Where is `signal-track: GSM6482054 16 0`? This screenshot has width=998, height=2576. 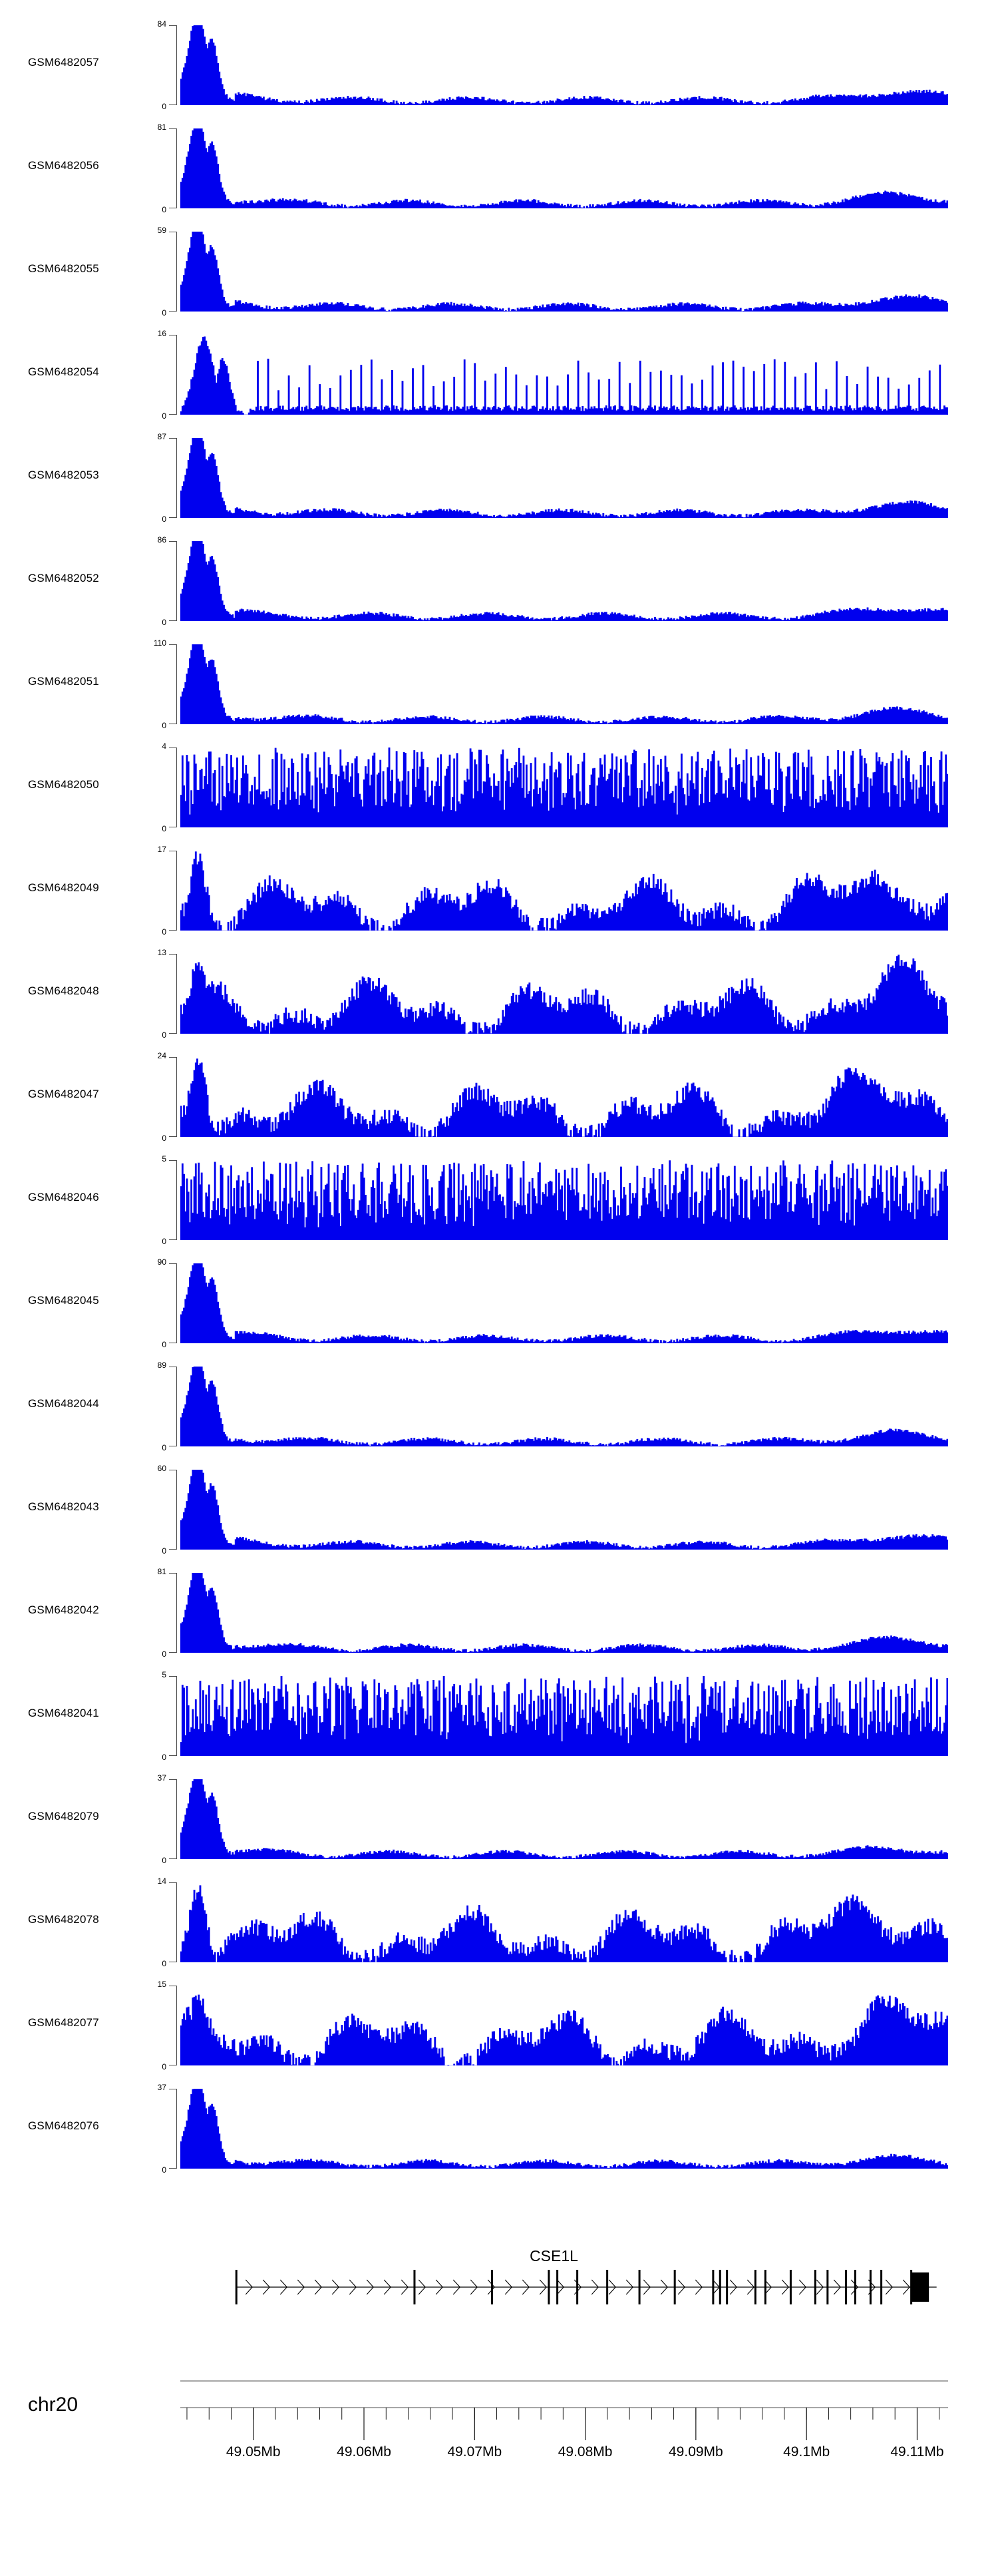
signal-track: GSM6482054 16 0 is located at coordinates (499, 378).